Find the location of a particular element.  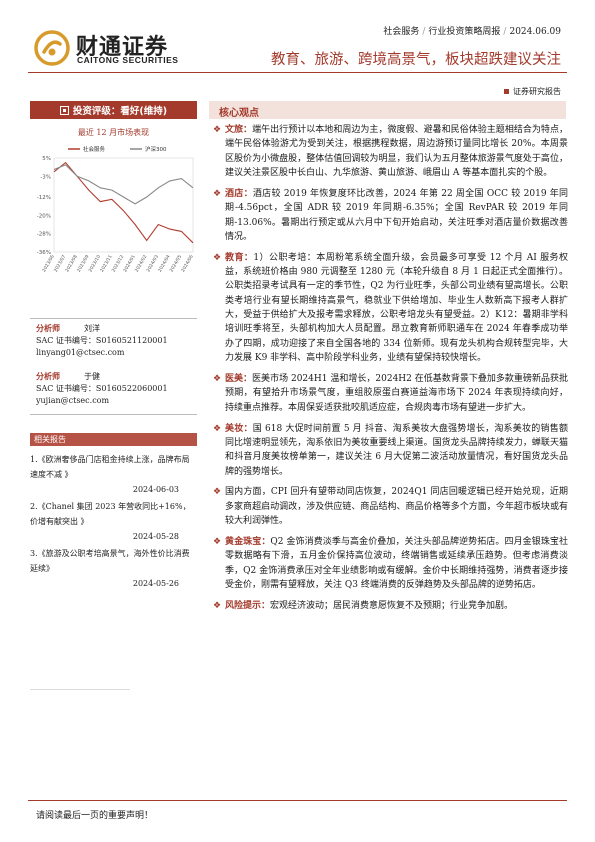

footer-divider is located at coordinates (297, 800).